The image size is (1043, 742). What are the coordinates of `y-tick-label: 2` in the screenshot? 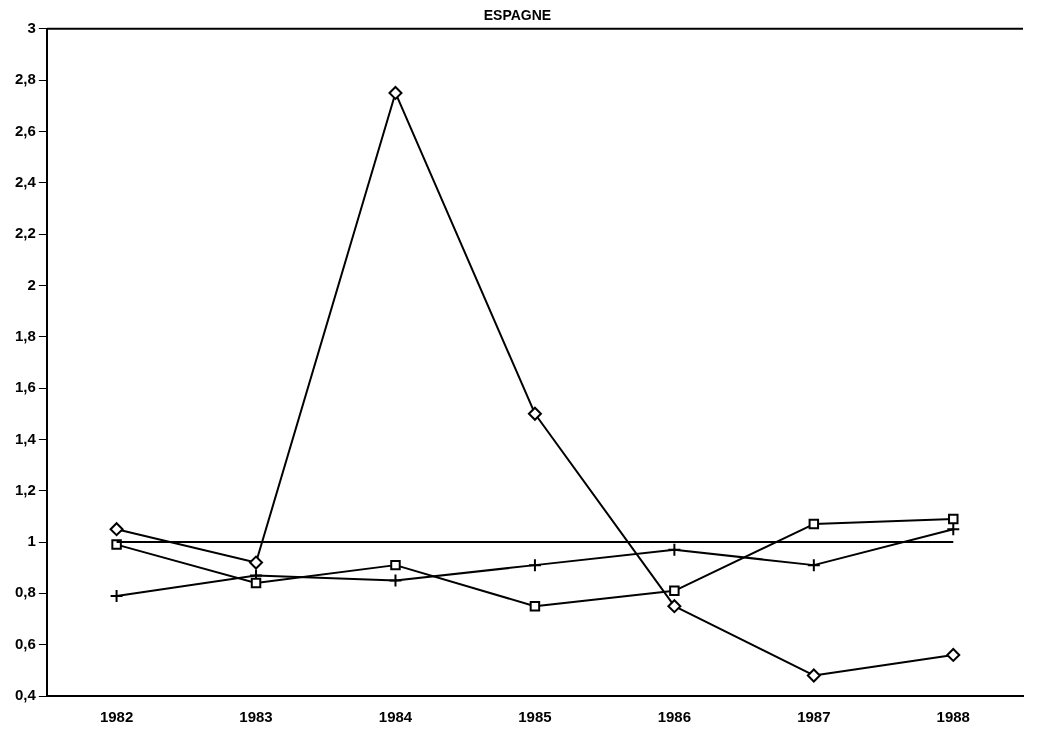 It's located at (31, 284).